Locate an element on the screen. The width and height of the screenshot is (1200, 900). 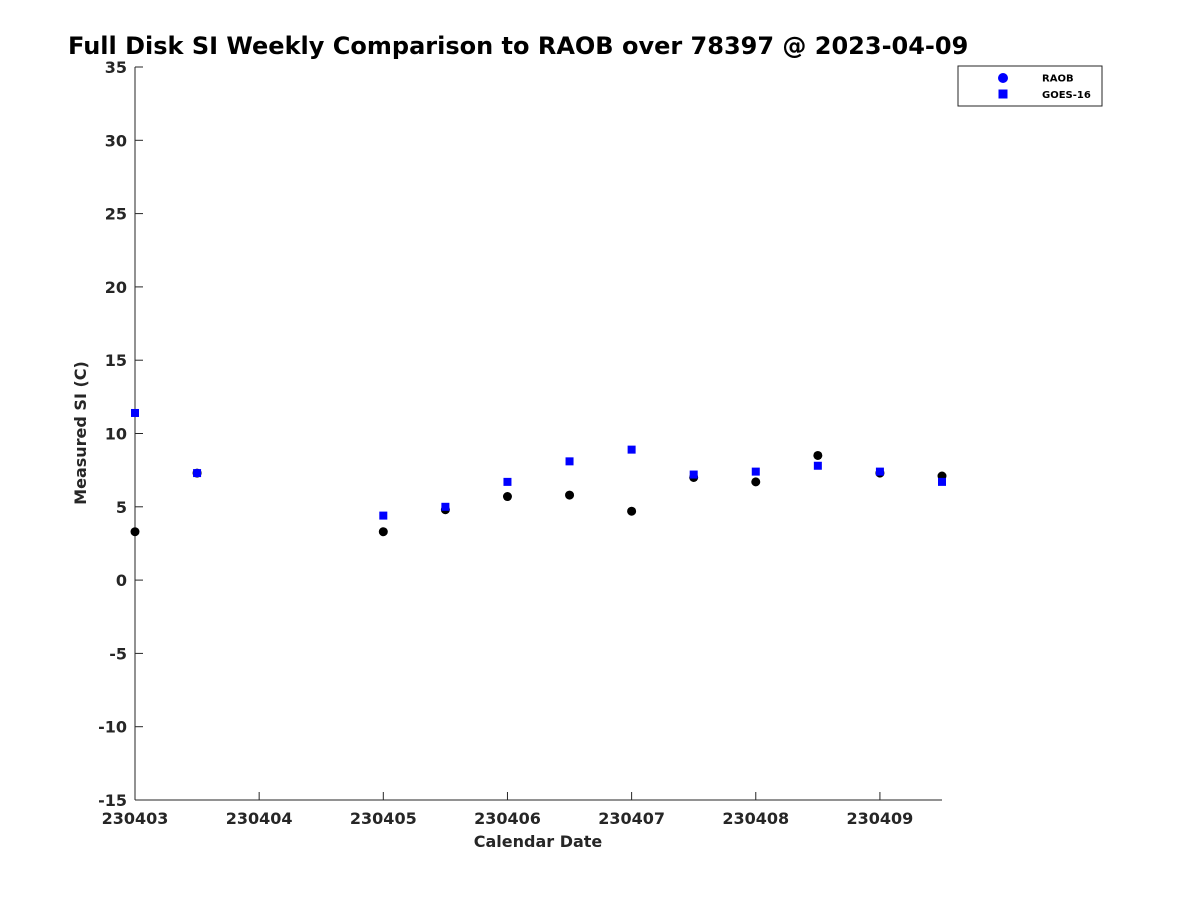
y-tick-label: 5 is located at coordinates (121, 507).